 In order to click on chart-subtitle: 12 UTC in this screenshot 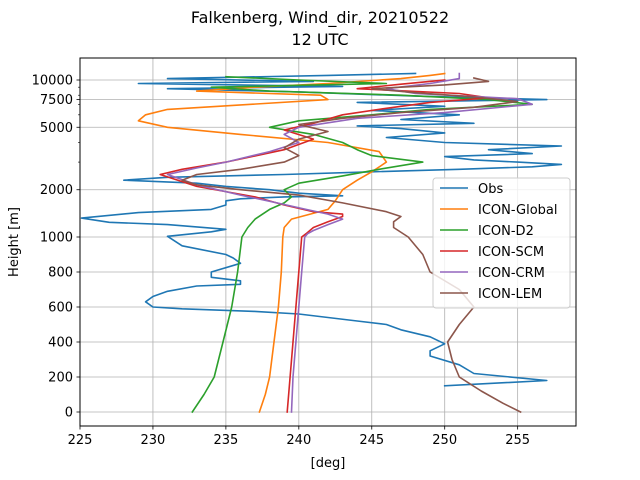, I will do `click(319, 39)`.